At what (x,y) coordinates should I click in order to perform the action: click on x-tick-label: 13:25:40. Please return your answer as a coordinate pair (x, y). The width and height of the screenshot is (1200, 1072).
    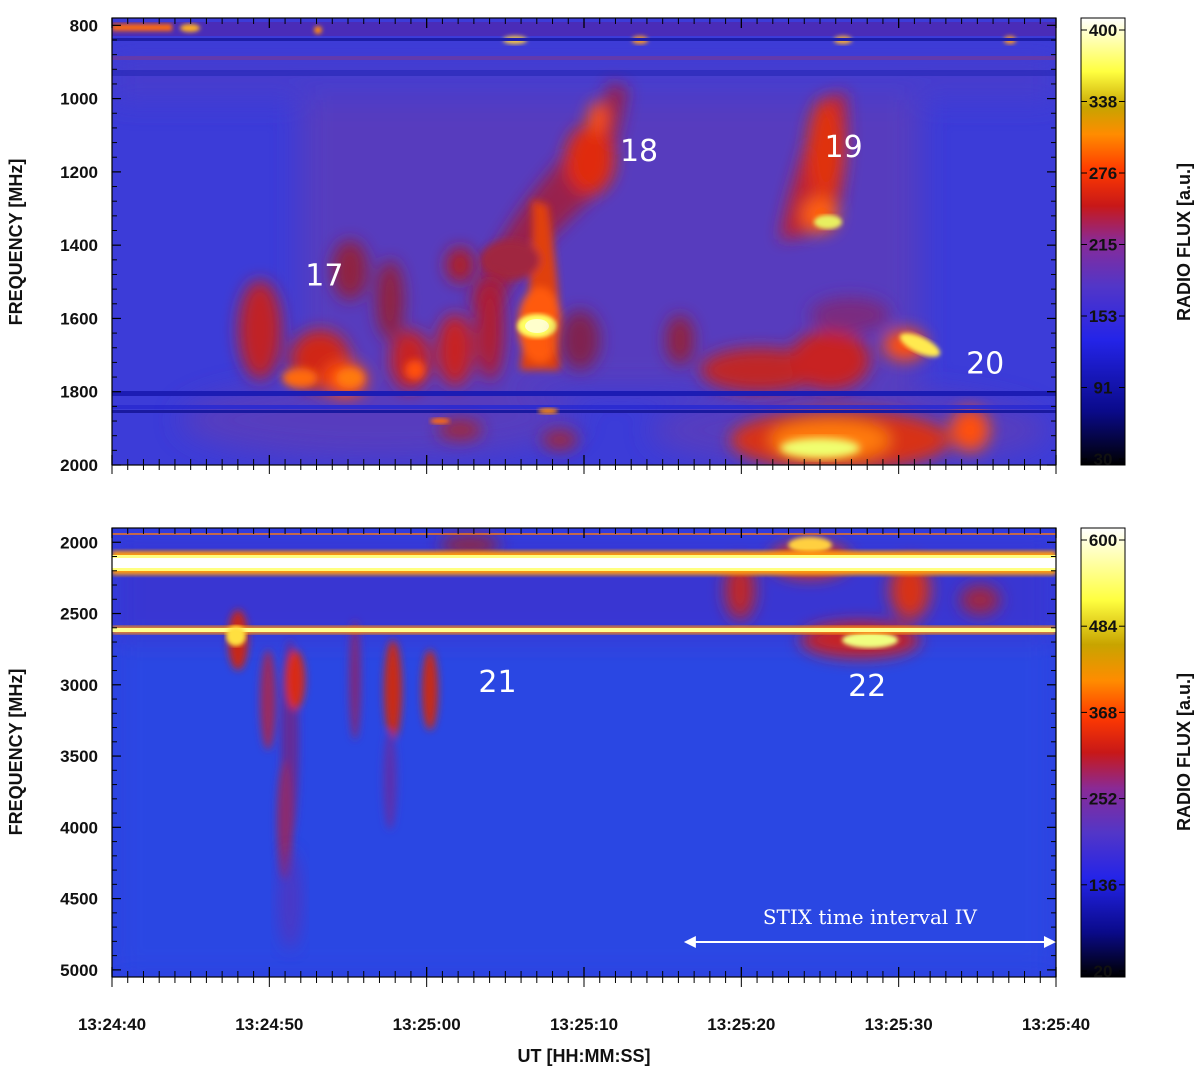
    Looking at the image, I should click on (1056, 1024).